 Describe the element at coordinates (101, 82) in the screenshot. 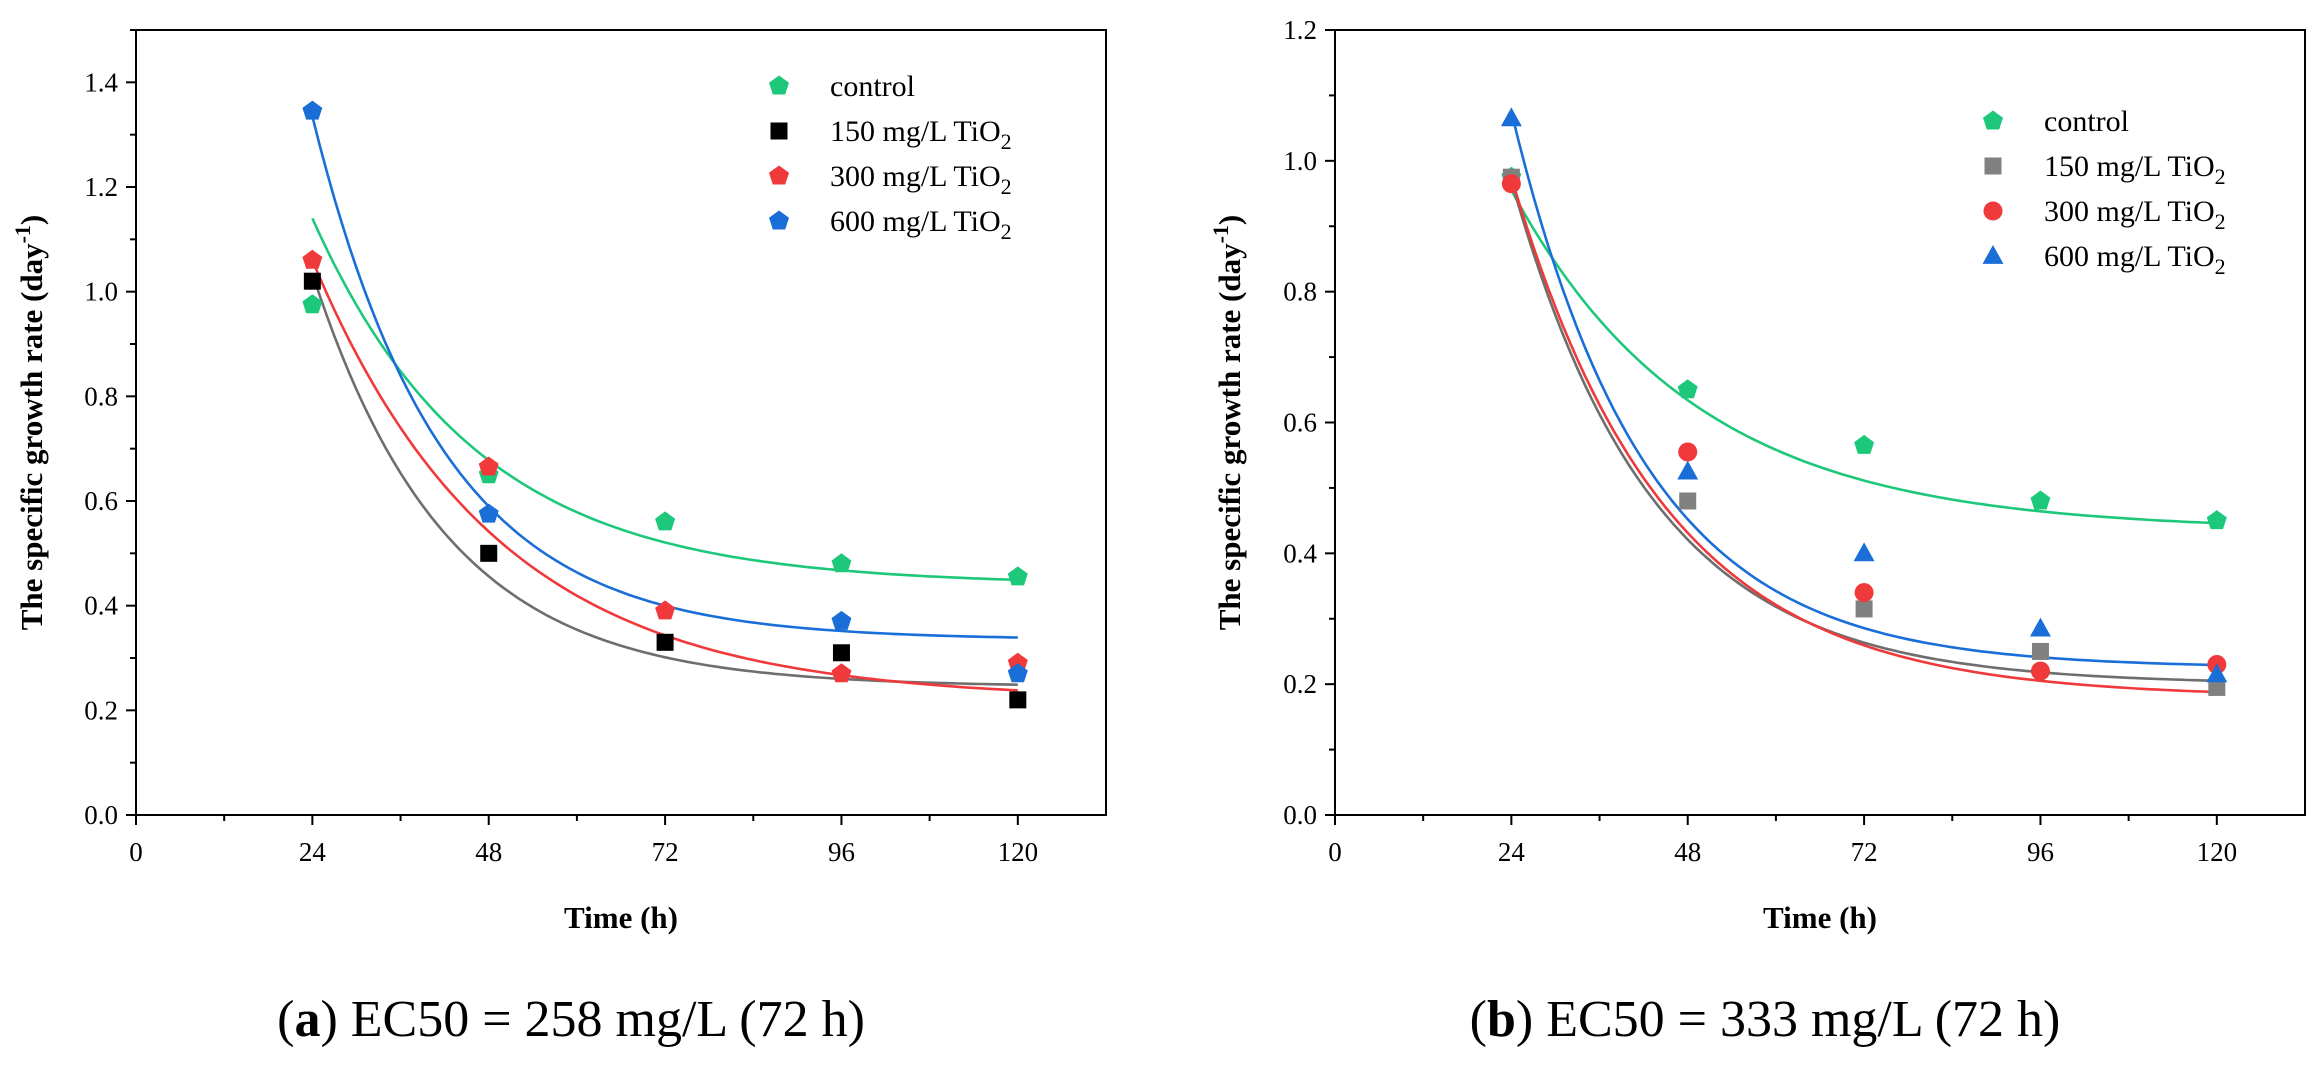

I see `y-tick-label: 1.4` at that location.